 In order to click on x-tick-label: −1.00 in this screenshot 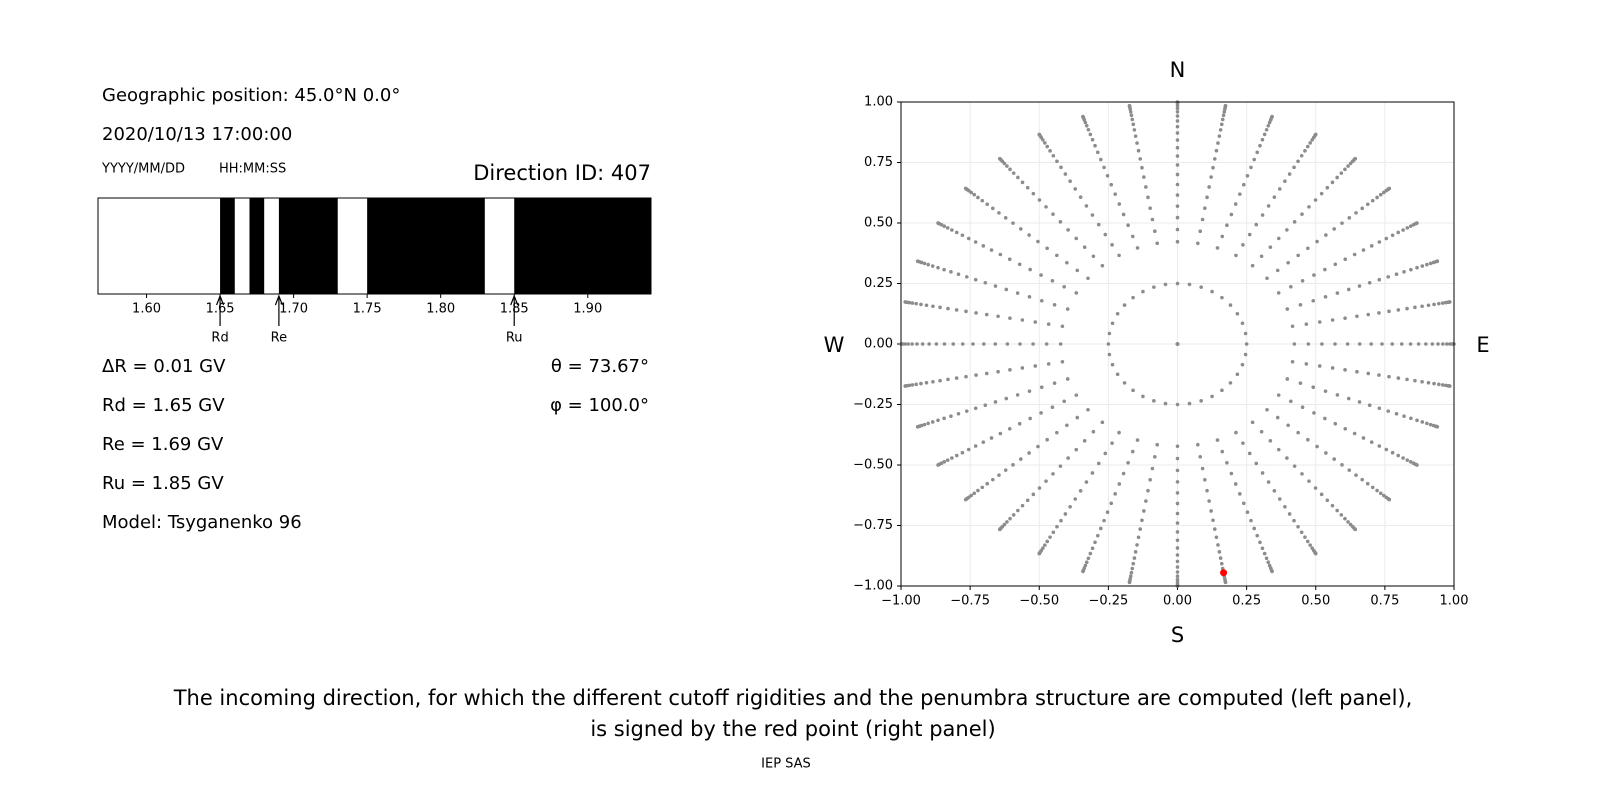, I will do `click(901, 601)`.